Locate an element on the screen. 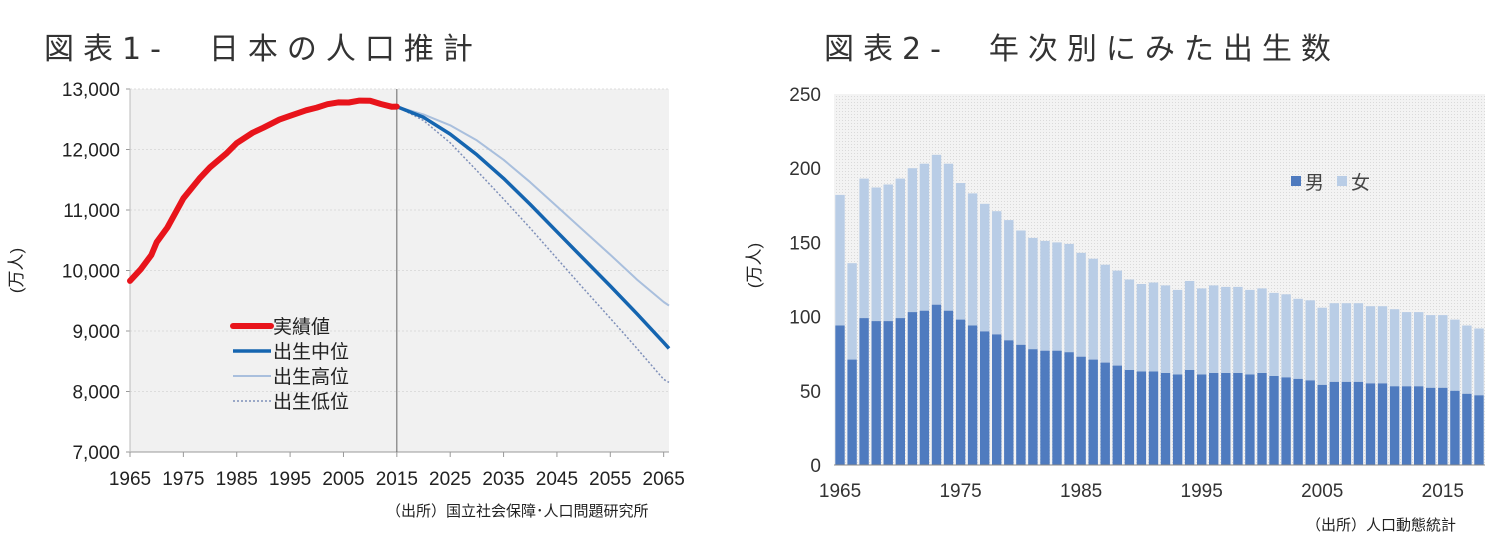 The image size is (1504, 546). y-tick-label: 150 is located at coordinates (805, 243).